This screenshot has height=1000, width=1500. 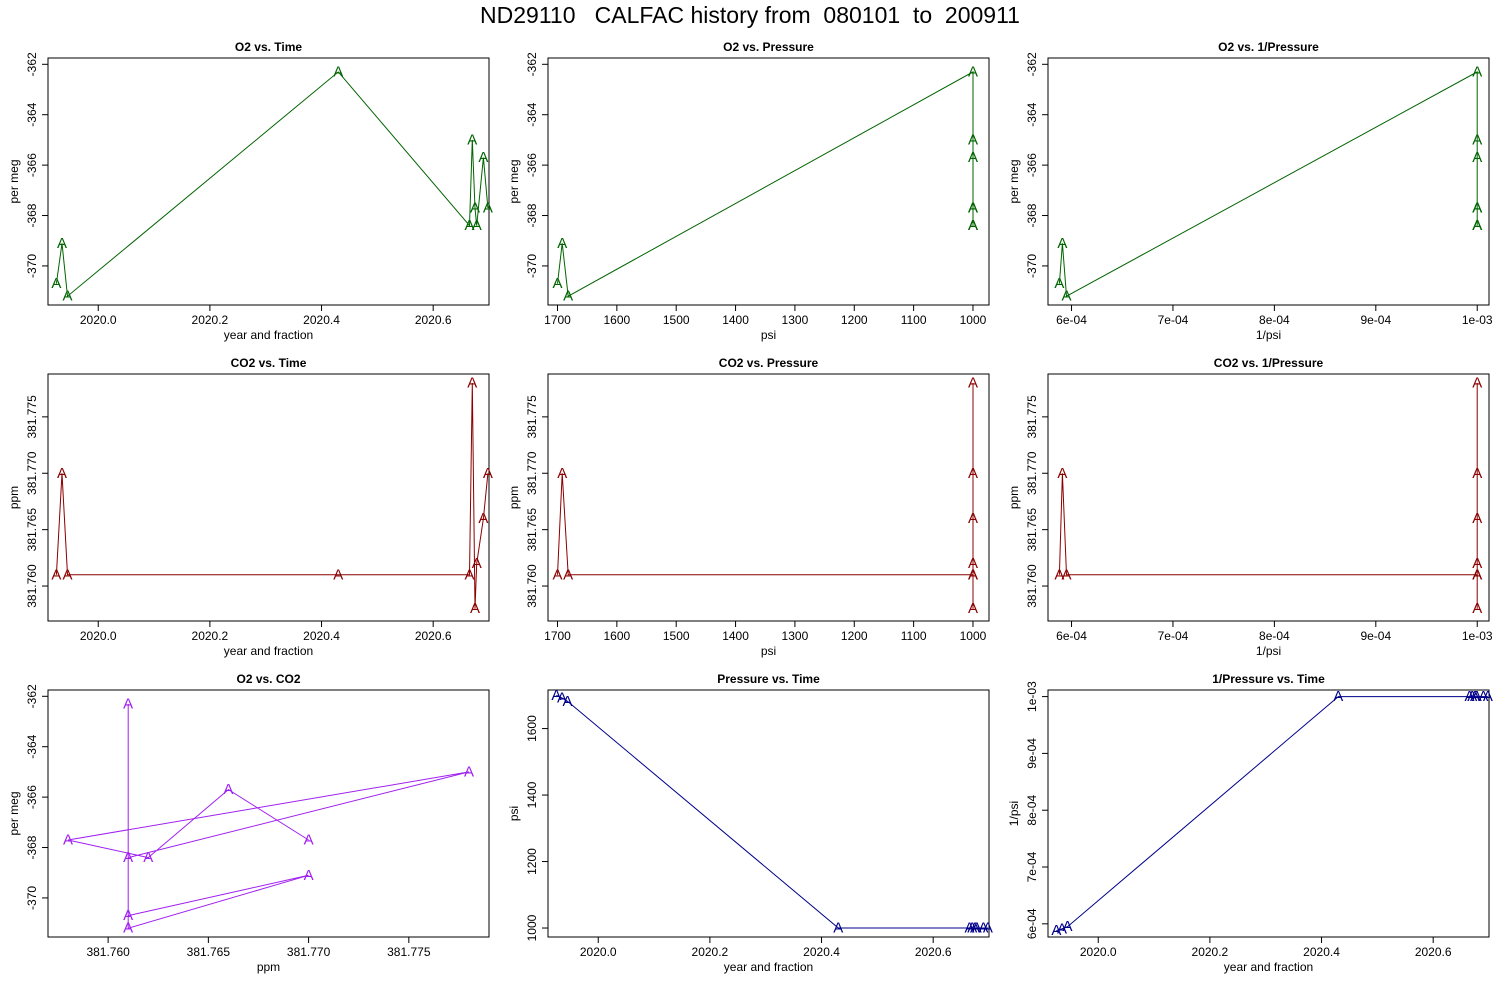 What do you see at coordinates (735, 320) in the screenshot?
I see `x-tick-label: 1400` at bounding box center [735, 320].